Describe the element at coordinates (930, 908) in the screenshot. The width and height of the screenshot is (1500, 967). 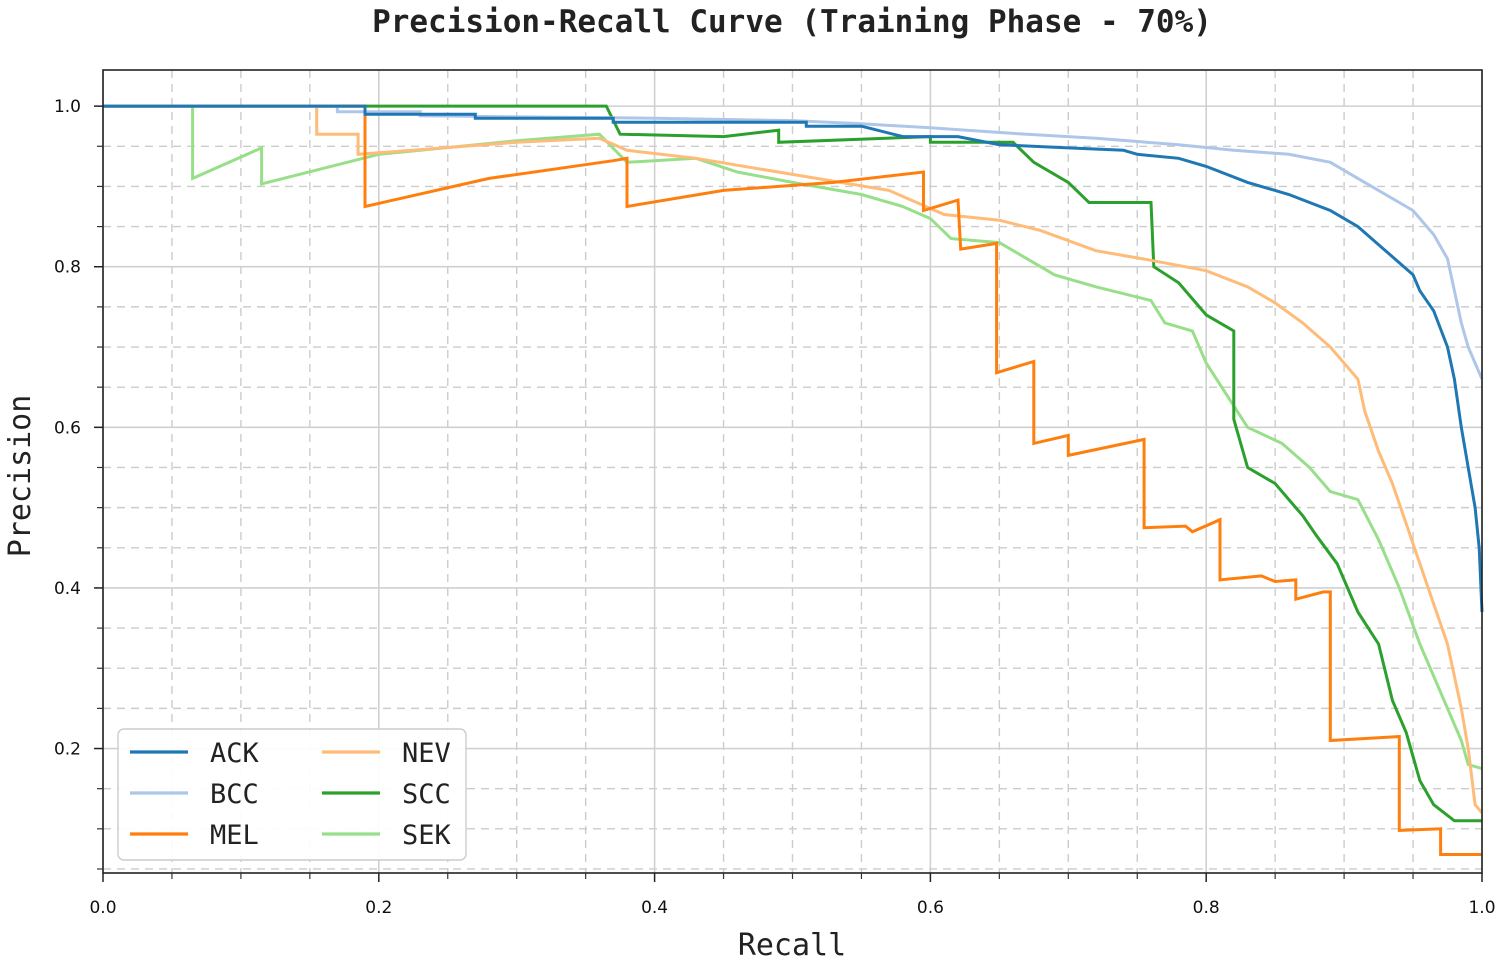
I see `x-tick-label: 0.6` at that location.